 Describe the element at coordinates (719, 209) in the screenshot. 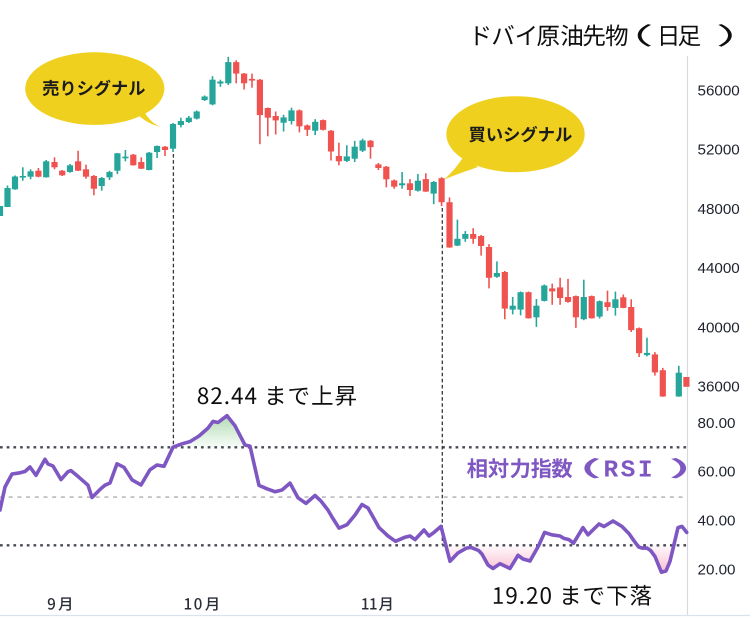

I see `svg-text: 48000` at that location.